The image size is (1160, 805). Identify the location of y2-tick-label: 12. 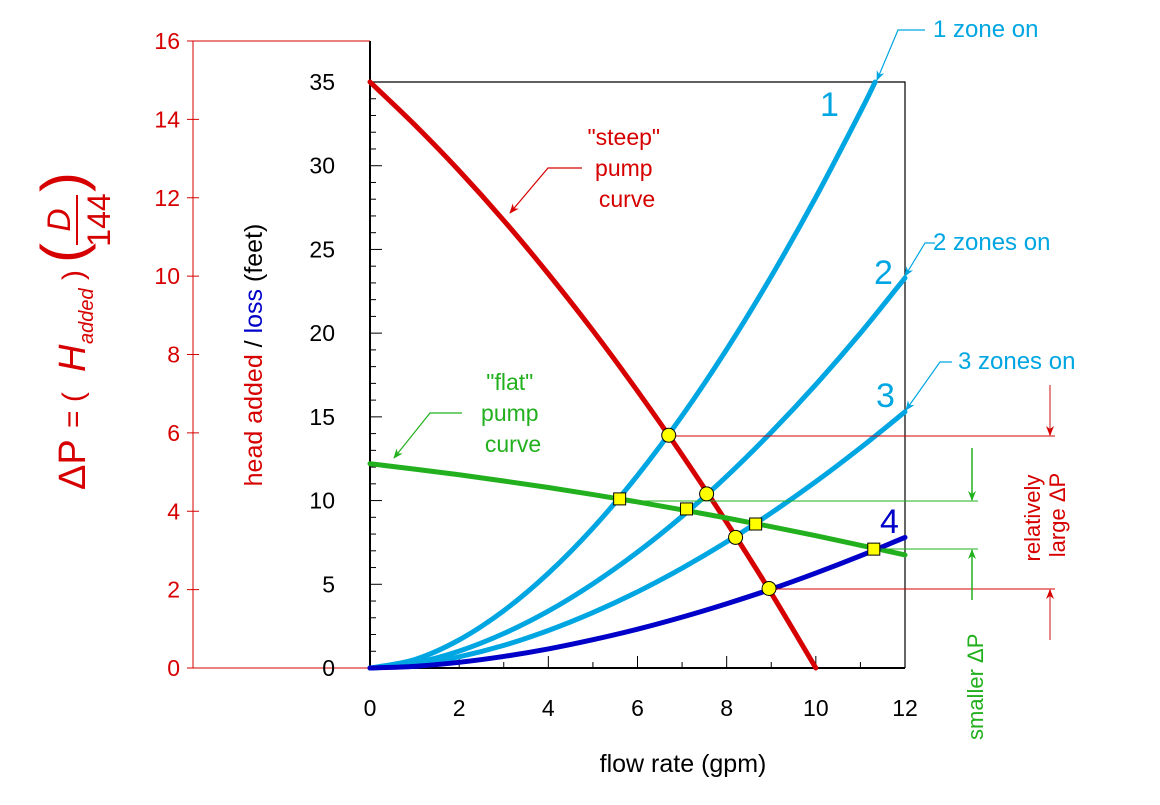
(167, 198).